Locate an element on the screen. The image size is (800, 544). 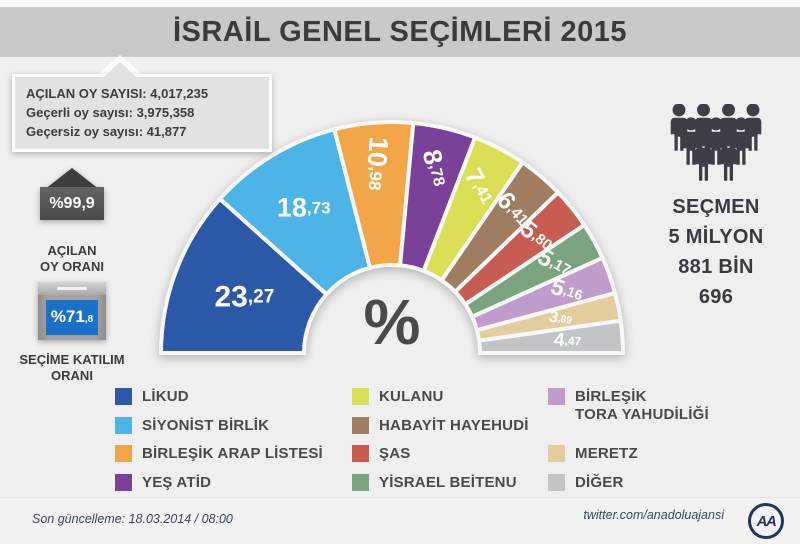
chart-segment-value: 5,16 is located at coordinates (567, 290).